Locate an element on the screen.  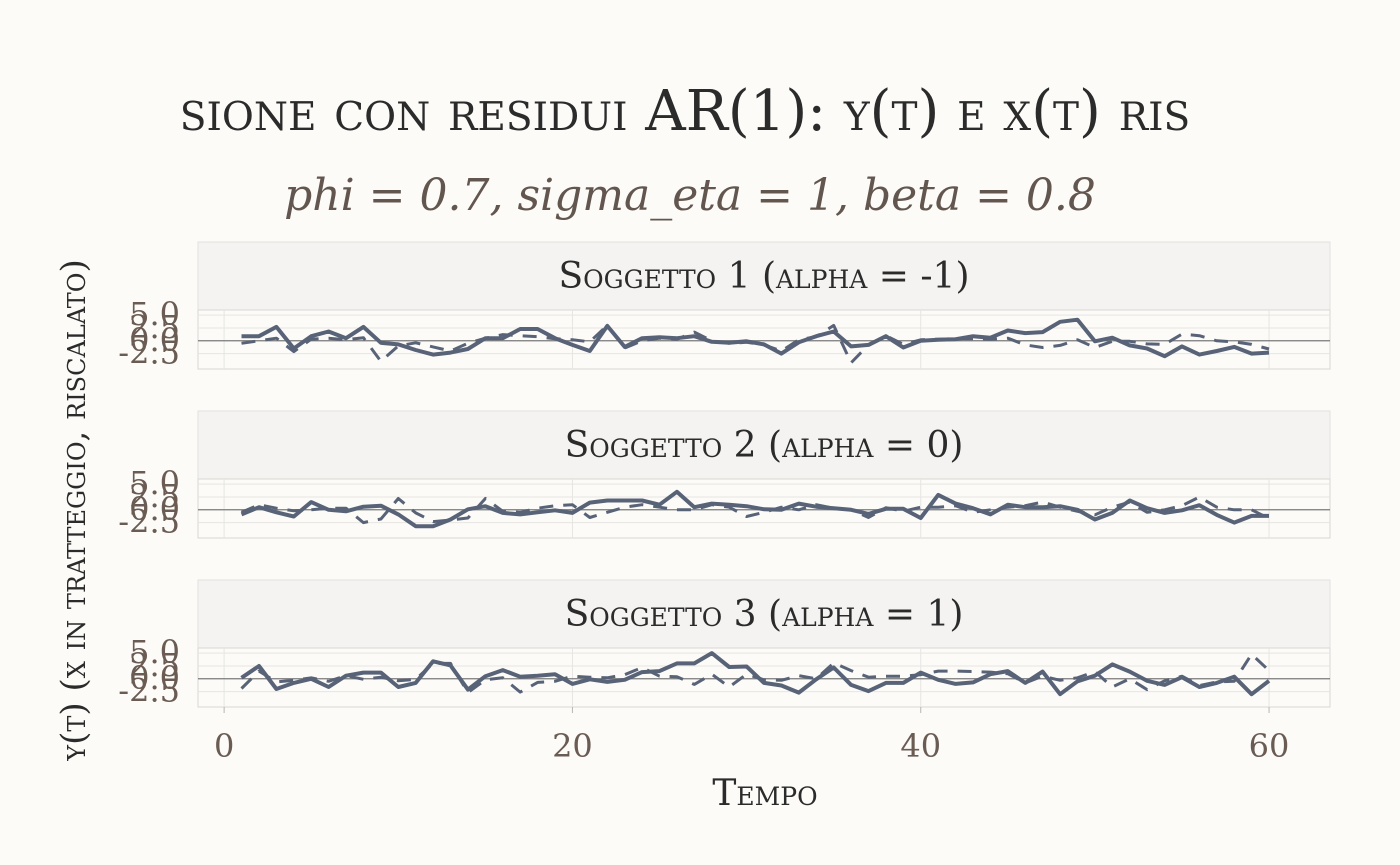
facet-strip-label: Soggetto 3 (alpha = 1) is located at coordinates (764, 614).